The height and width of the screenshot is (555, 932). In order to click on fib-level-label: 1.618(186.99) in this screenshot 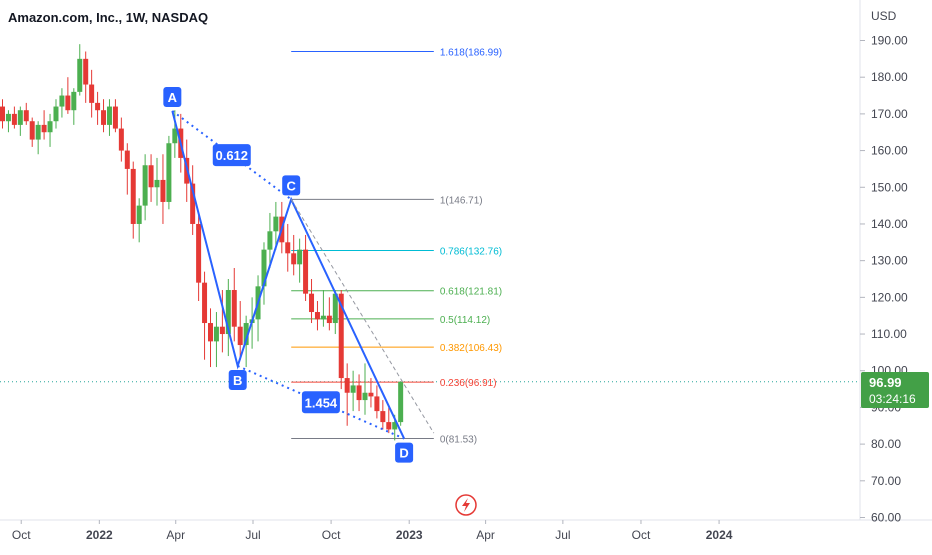, I will do `click(471, 53)`.